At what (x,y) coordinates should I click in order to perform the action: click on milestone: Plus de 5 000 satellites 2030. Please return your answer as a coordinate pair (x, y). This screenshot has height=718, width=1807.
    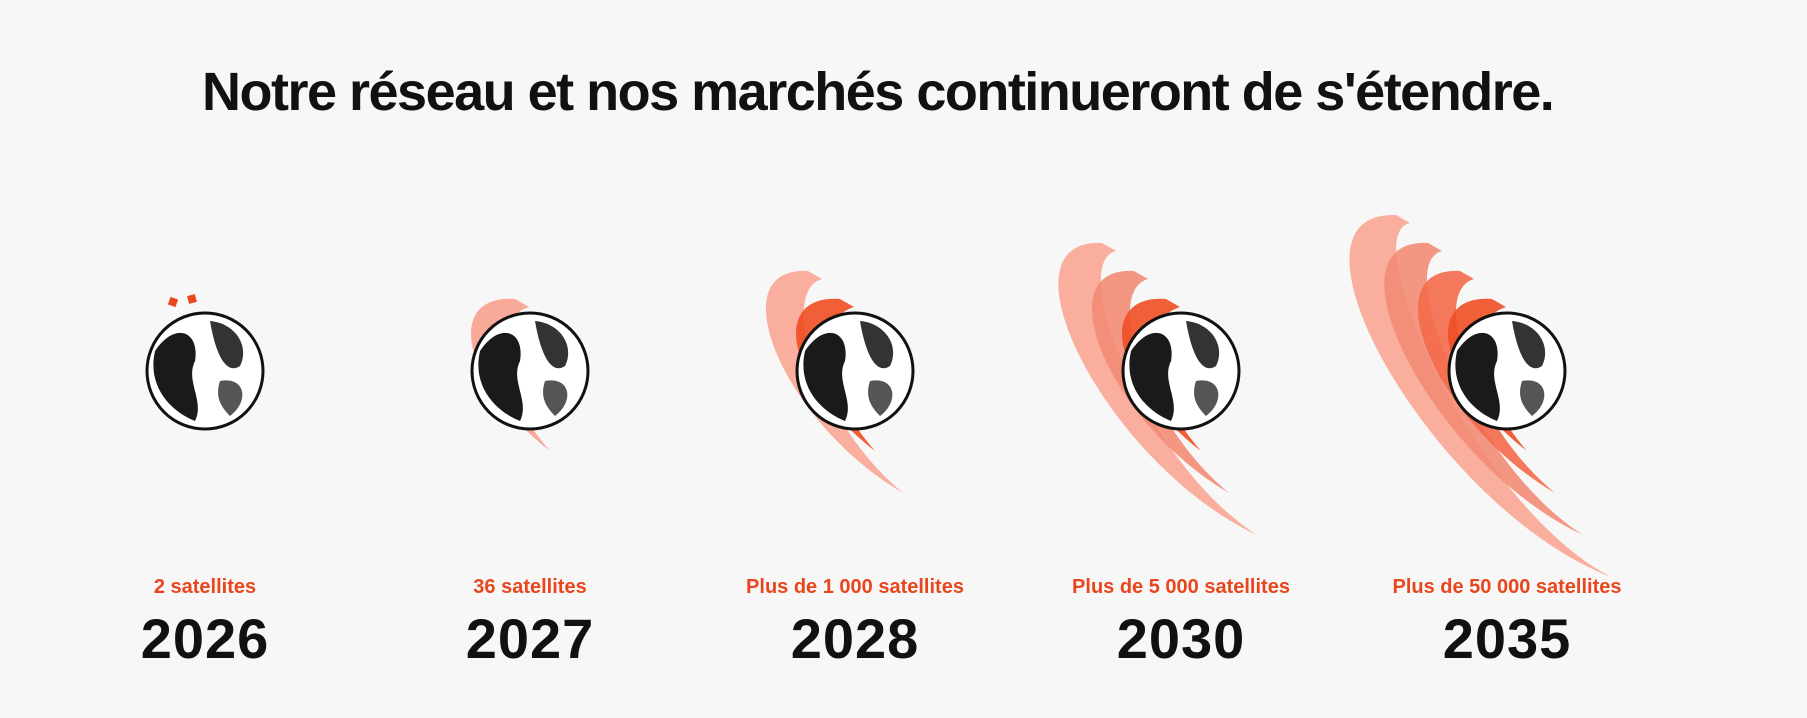
    Looking at the image, I should click on (1174, 456).